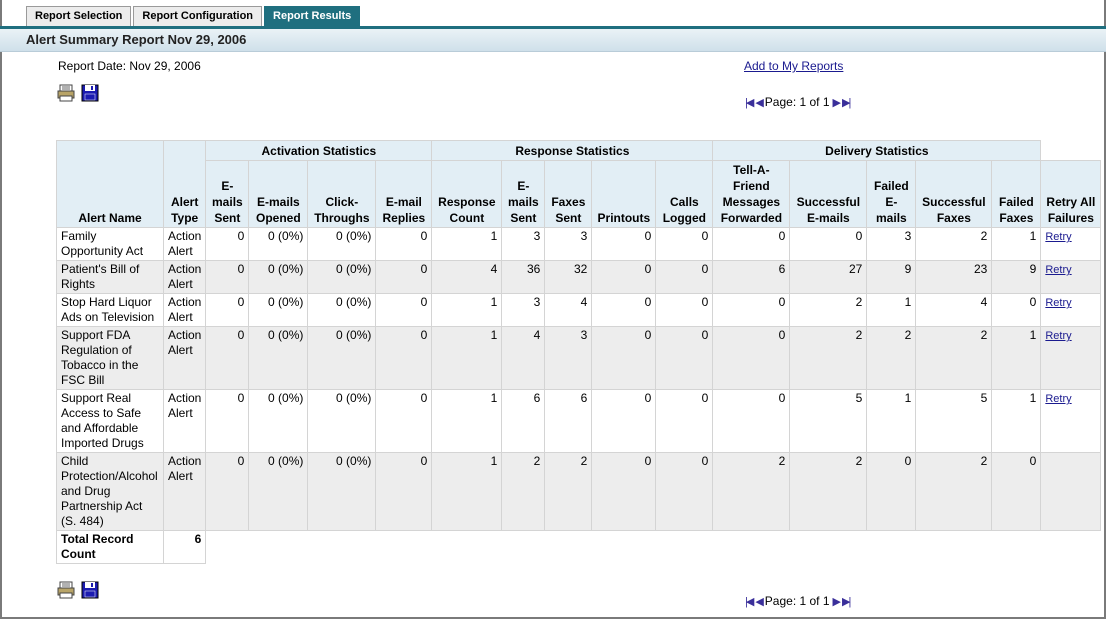  Describe the element at coordinates (110, 244) in the screenshot. I see `cell-alert-name: Family Opportunity Act` at that location.